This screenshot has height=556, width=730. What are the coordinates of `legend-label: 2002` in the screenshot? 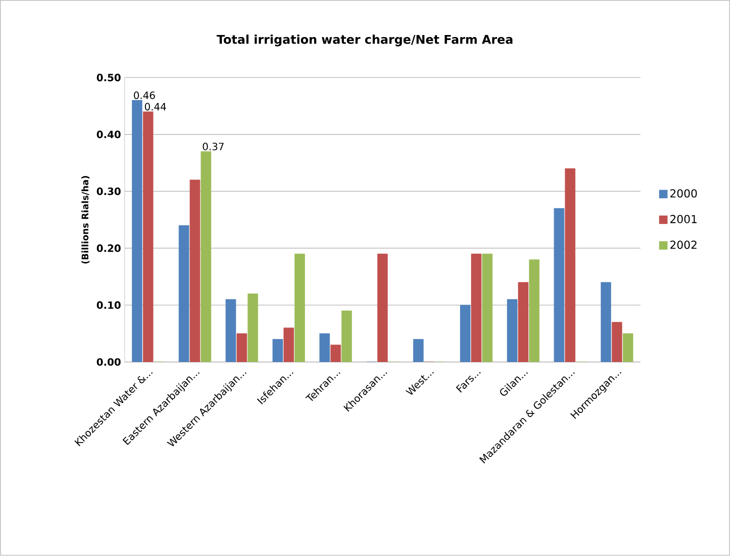 It's located at (683, 245).